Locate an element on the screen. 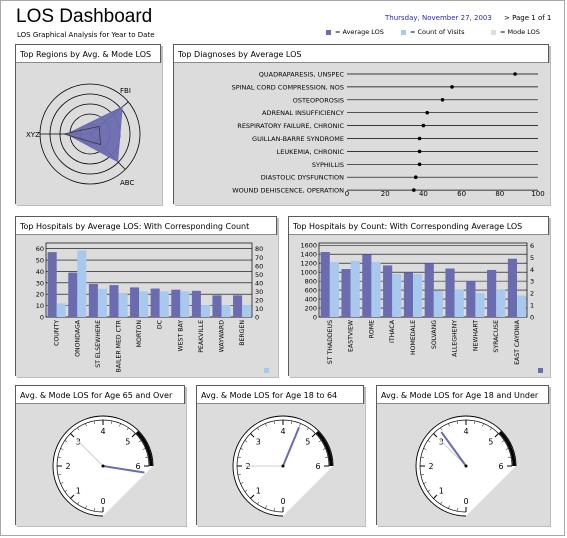  page-indicator: > Page 1 of 1 is located at coordinates (528, 18).